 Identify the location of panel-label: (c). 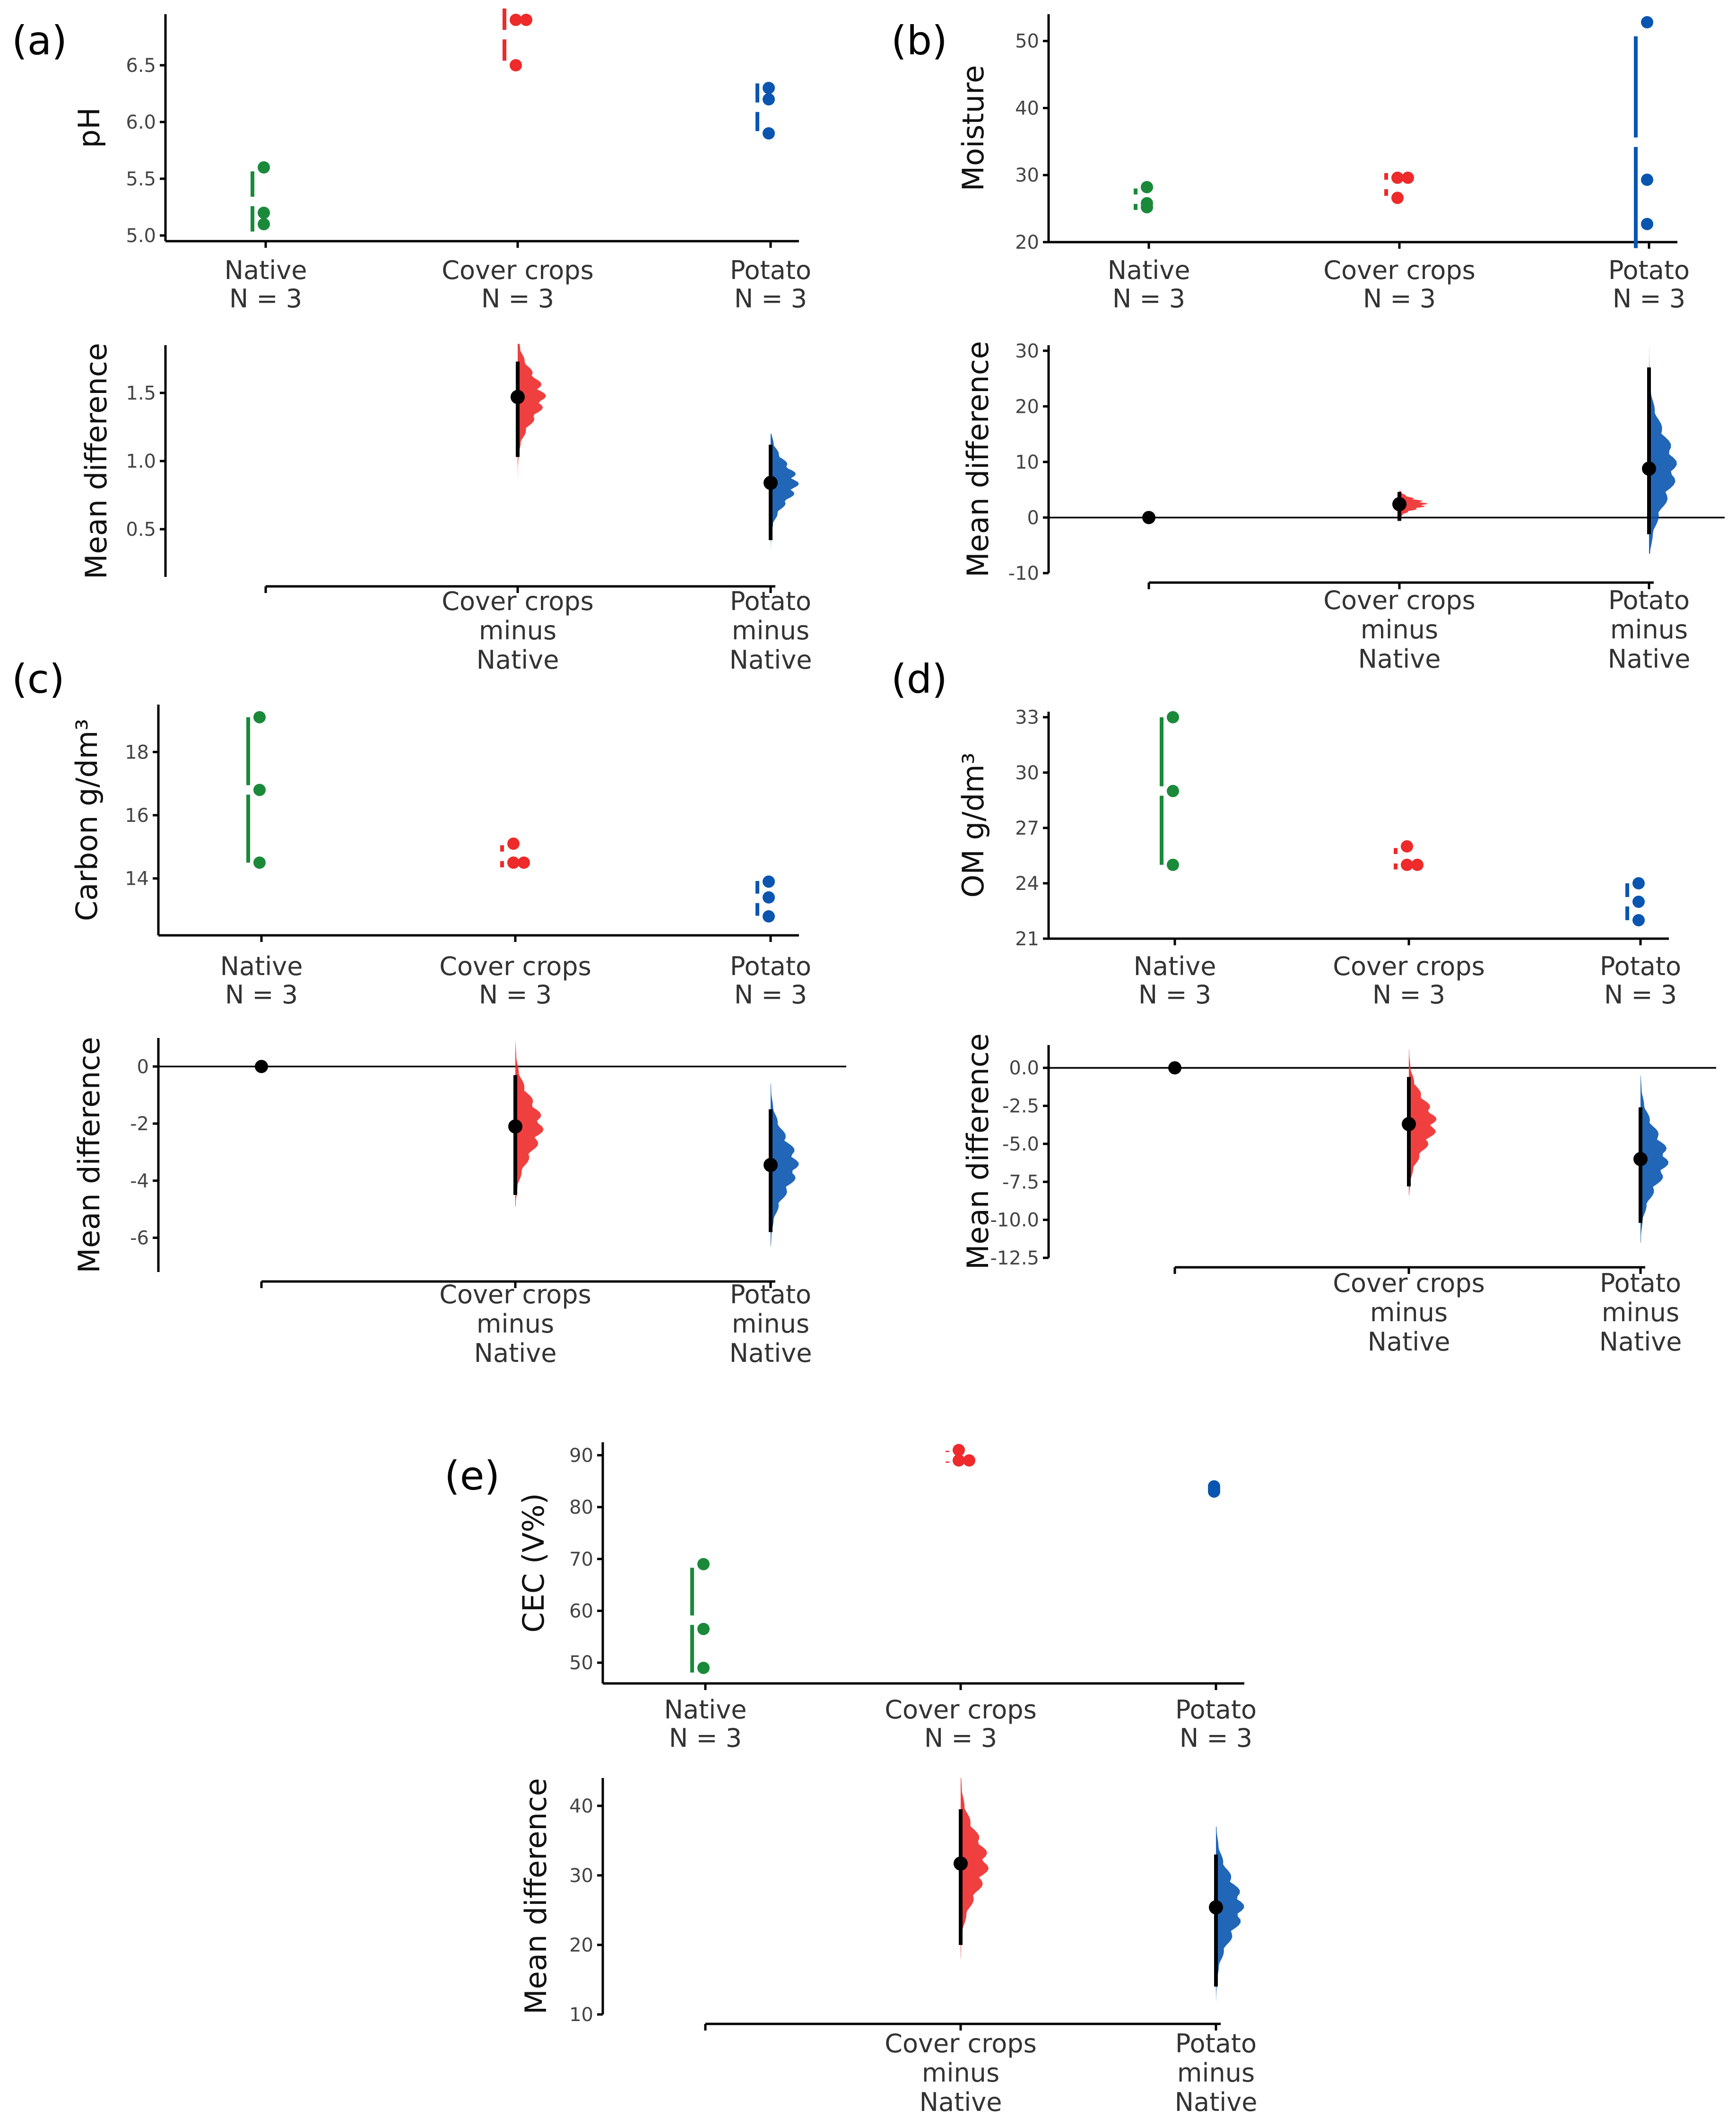
(38, 679).